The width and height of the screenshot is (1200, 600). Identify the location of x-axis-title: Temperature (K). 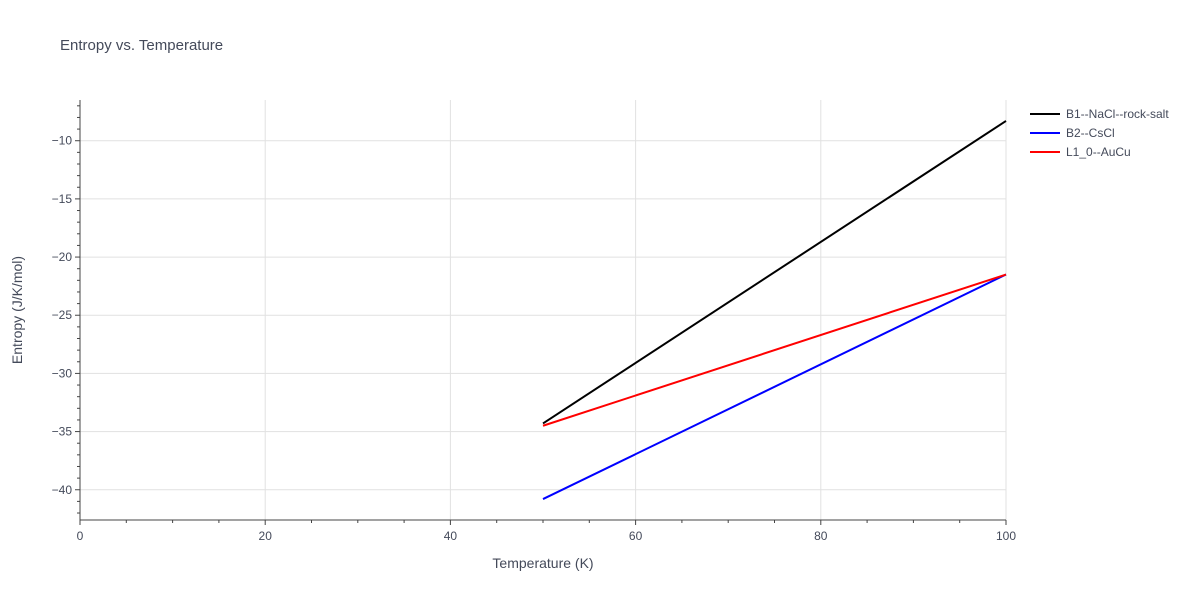
(542, 563).